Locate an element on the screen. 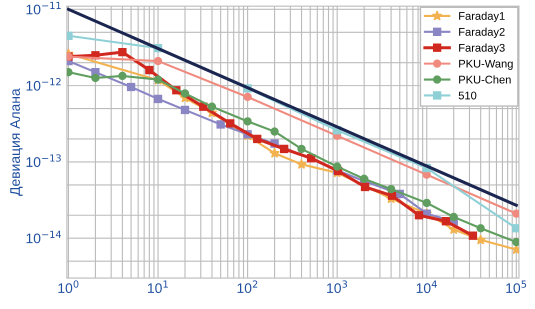  legend-label: PKU-Wang is located at coordinates (486, 65).